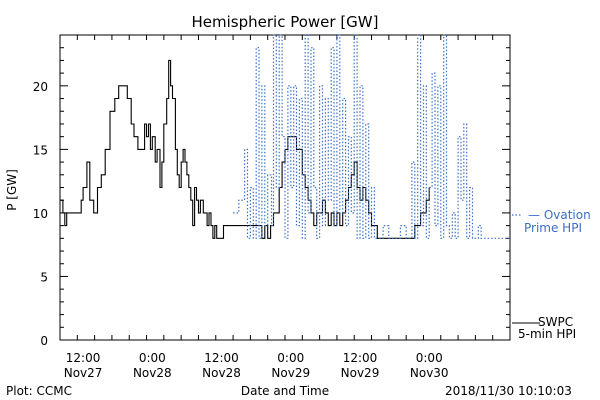 Image resolution: width=600 pixels, height=400 pixels. What do you see at coordinates (559, 215) in the screenshot?
I see `legend-ovation-line1: — Ovation` at bounding box center [559, 215].